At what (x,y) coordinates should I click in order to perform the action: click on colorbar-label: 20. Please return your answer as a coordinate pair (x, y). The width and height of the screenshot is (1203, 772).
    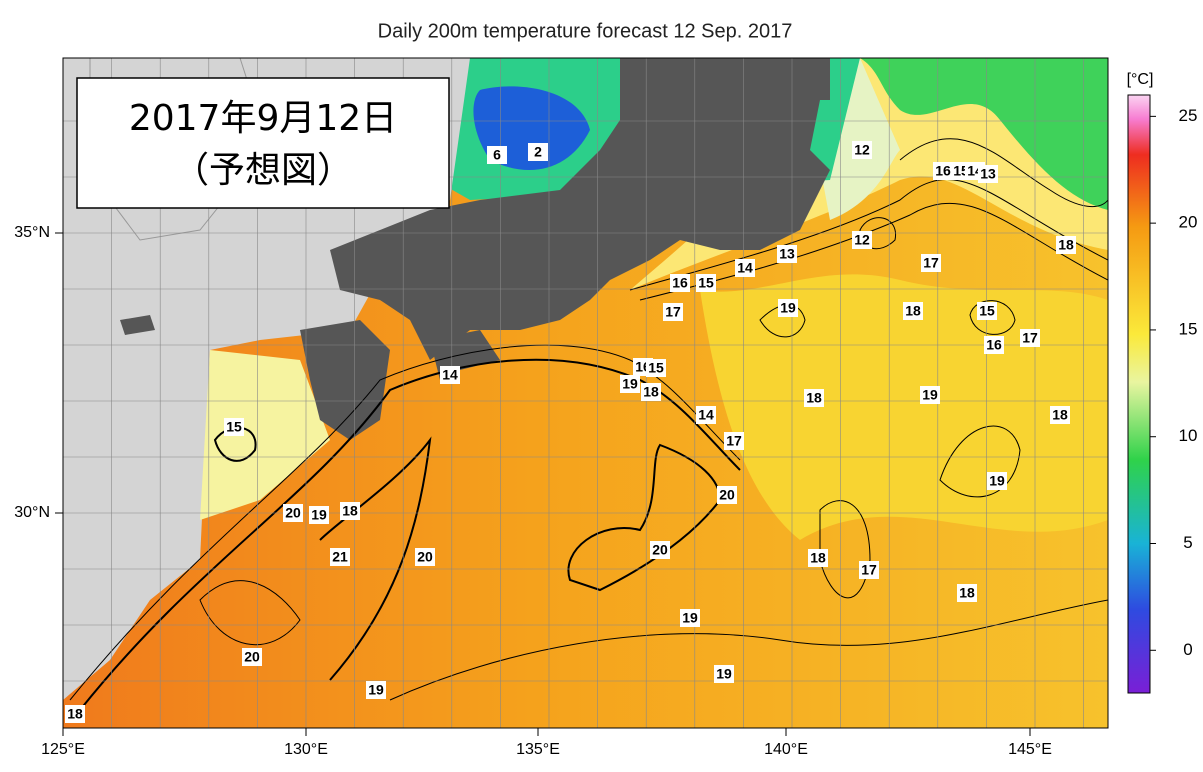
    Looking at the image, I should click on (1188, 222).